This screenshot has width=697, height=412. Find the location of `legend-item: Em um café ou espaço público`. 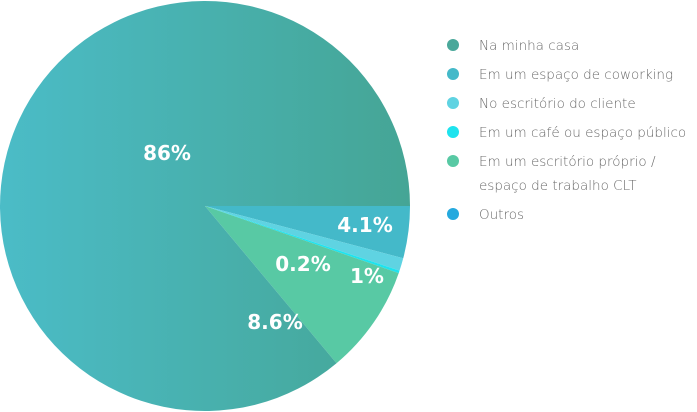

legend-item: Em um café ou espaço público is located at coordinates (572, 133).